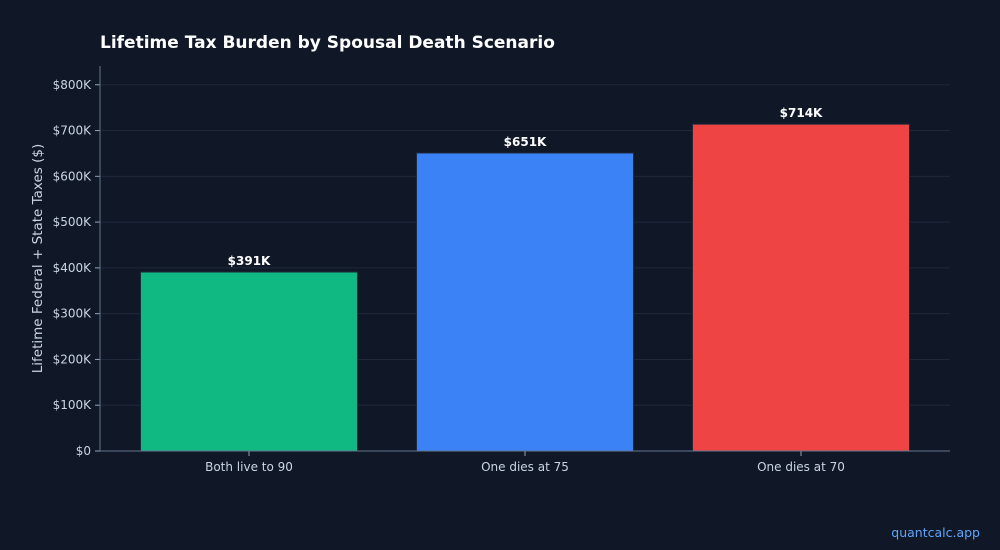 The height and width of the screenshot is (550, 1000). What do you see at coordinates (38, 258) in the screenshot?
I see `y-axis-label: Lifetime Federal + State Taxes ($)` at bounding box center [38, 258].